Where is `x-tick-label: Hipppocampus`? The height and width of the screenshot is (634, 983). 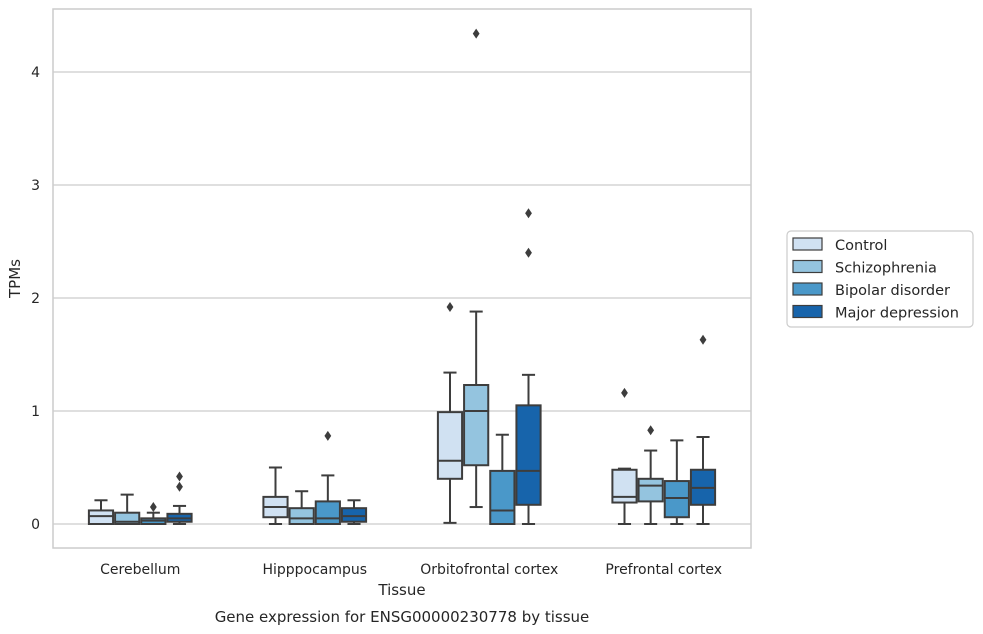 x-tick-label: Hipppocampus is located at coordinates (314, 570).